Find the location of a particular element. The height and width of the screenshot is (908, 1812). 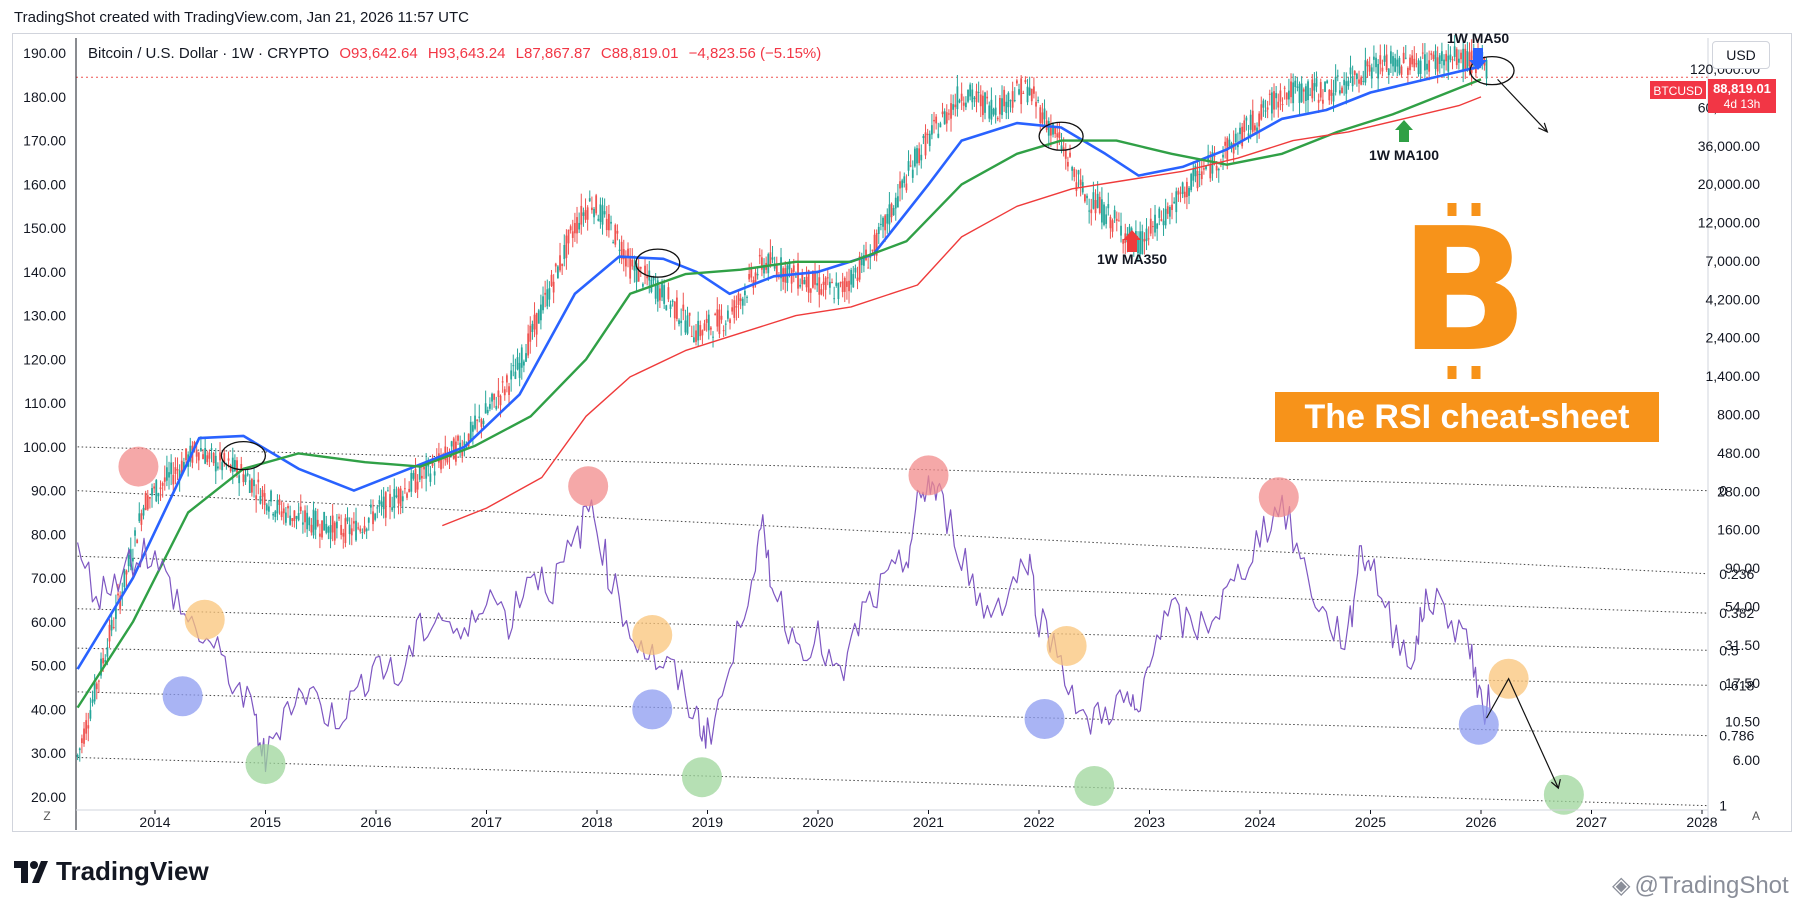

tradingview-logo: TradingView is located at coordinates (111, 871).